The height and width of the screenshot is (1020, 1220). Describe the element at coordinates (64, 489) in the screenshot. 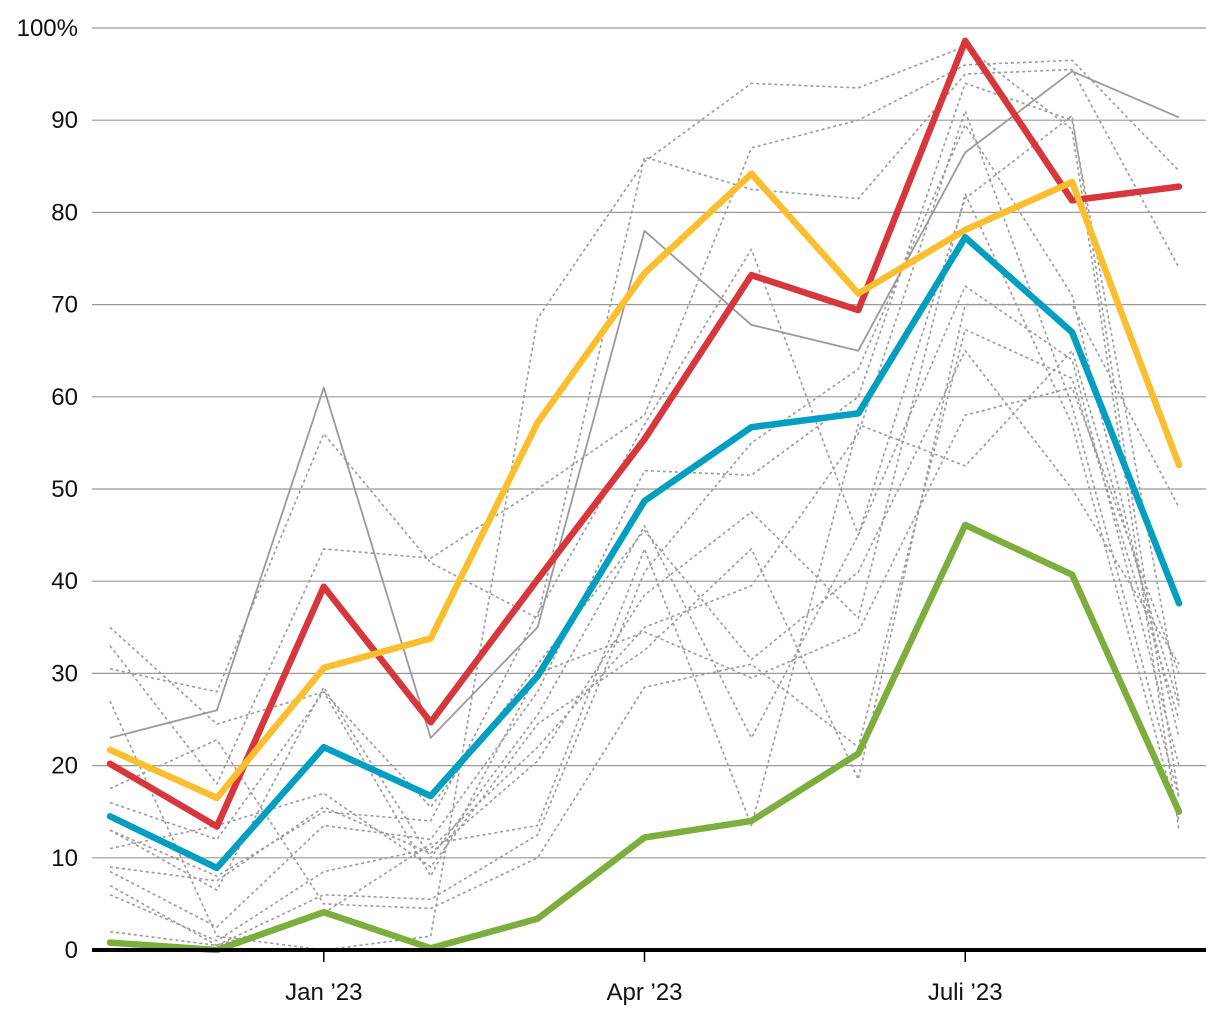

I see `y-tick-label: 50` at that location.